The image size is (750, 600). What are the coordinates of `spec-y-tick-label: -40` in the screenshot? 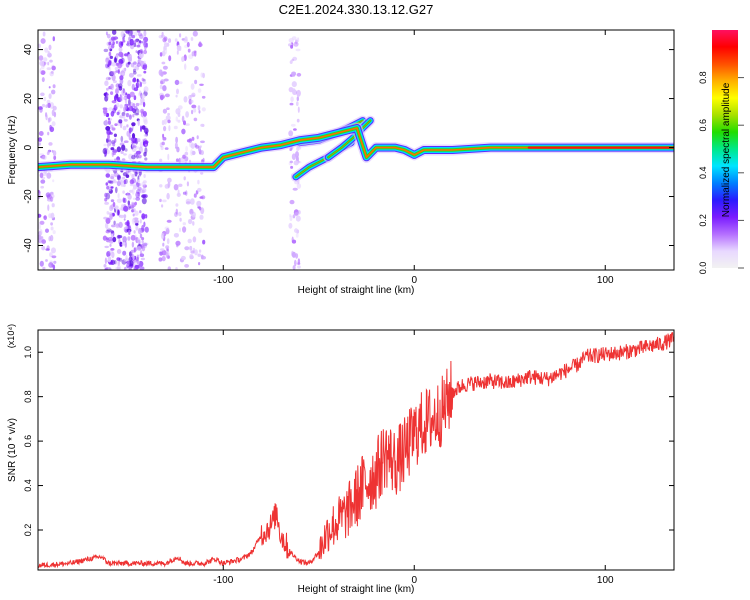 It's located at (28, 245).